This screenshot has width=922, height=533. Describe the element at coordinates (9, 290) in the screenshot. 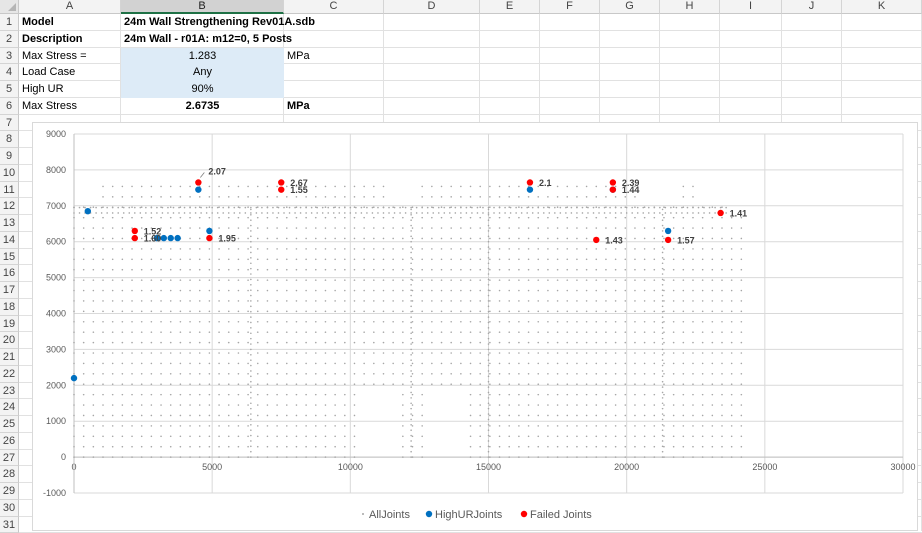

I see `row-header-17: 17` at that location.